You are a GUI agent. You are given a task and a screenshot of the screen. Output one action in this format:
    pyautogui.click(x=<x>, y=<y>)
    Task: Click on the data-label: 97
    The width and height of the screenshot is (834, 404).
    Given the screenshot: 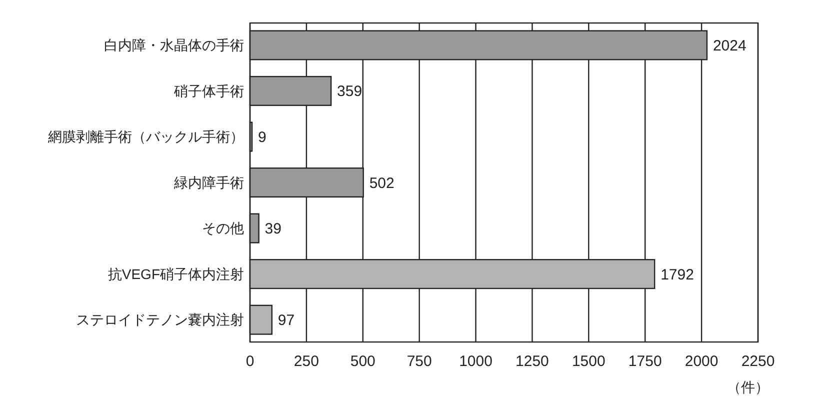 What is the action you would take?
    pyautogui.click(x=286, y=321)
    